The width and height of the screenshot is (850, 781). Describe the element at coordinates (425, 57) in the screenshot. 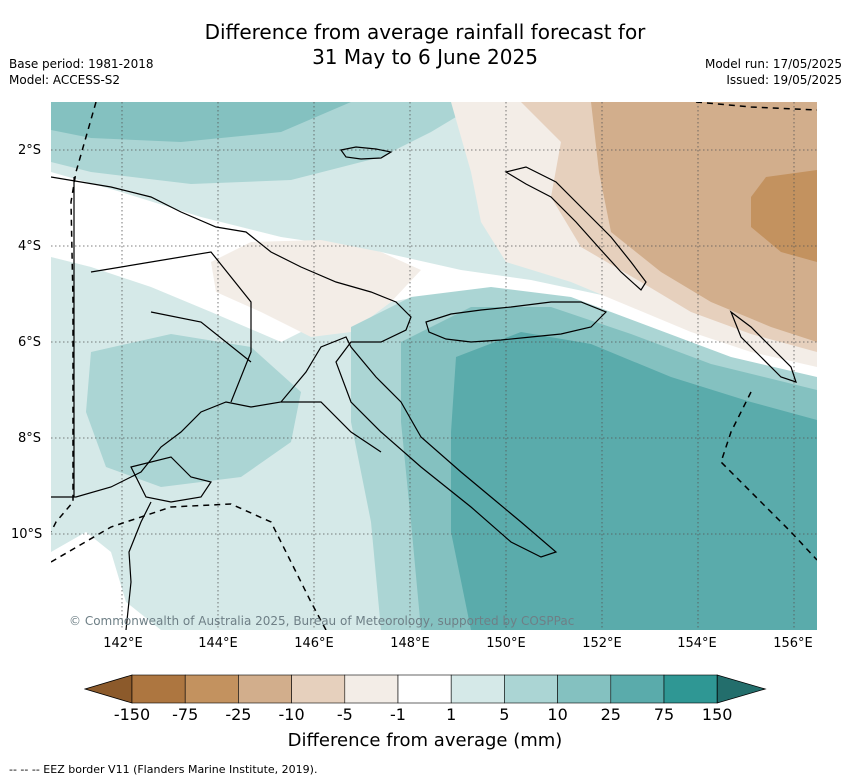

I see `map-title-line2: 31 May to 6 June 2025` at that location.